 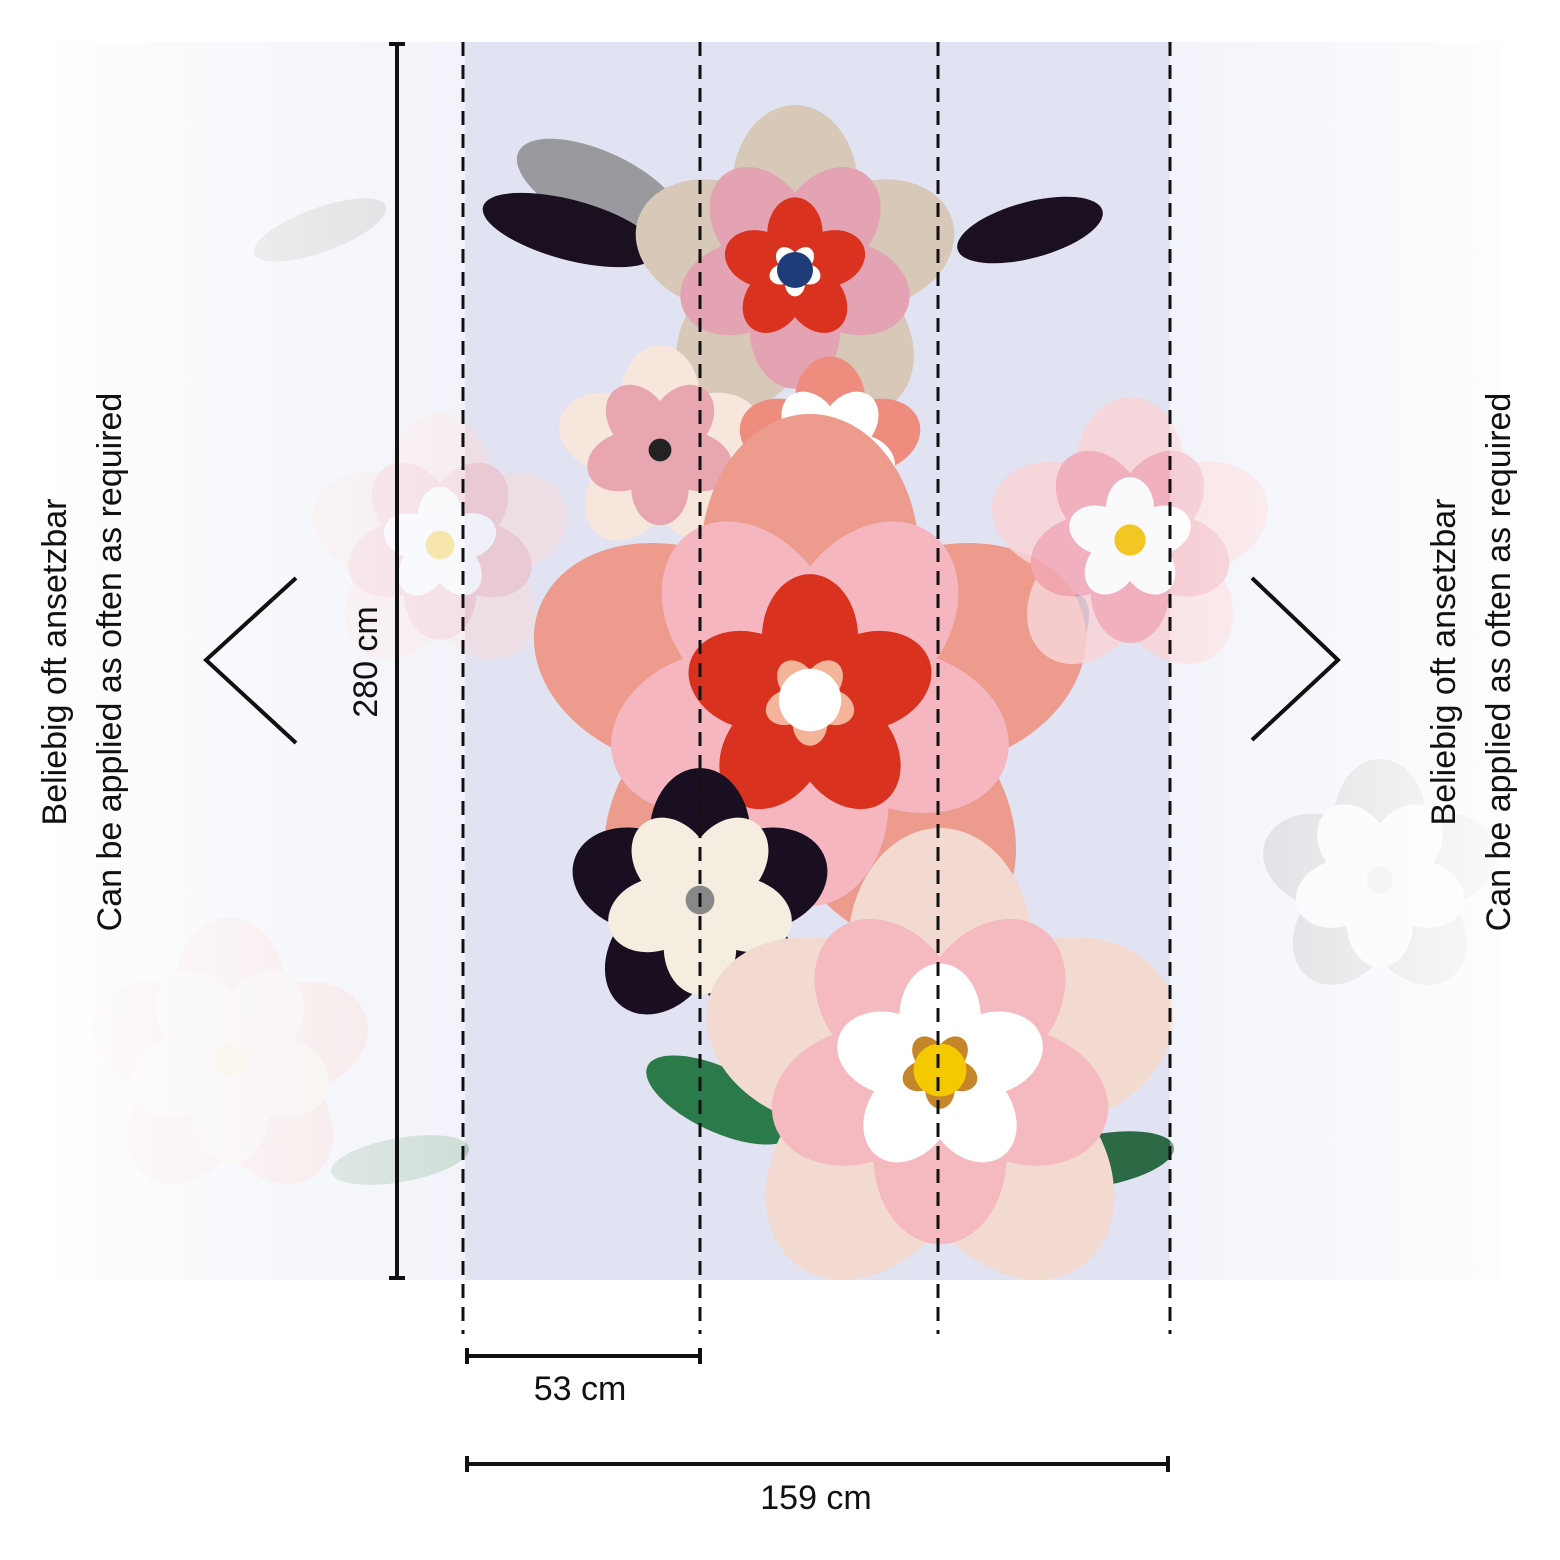 I want to click on left-note-german: Beliebig oft ansetzbar, so click(x=55, y=662).